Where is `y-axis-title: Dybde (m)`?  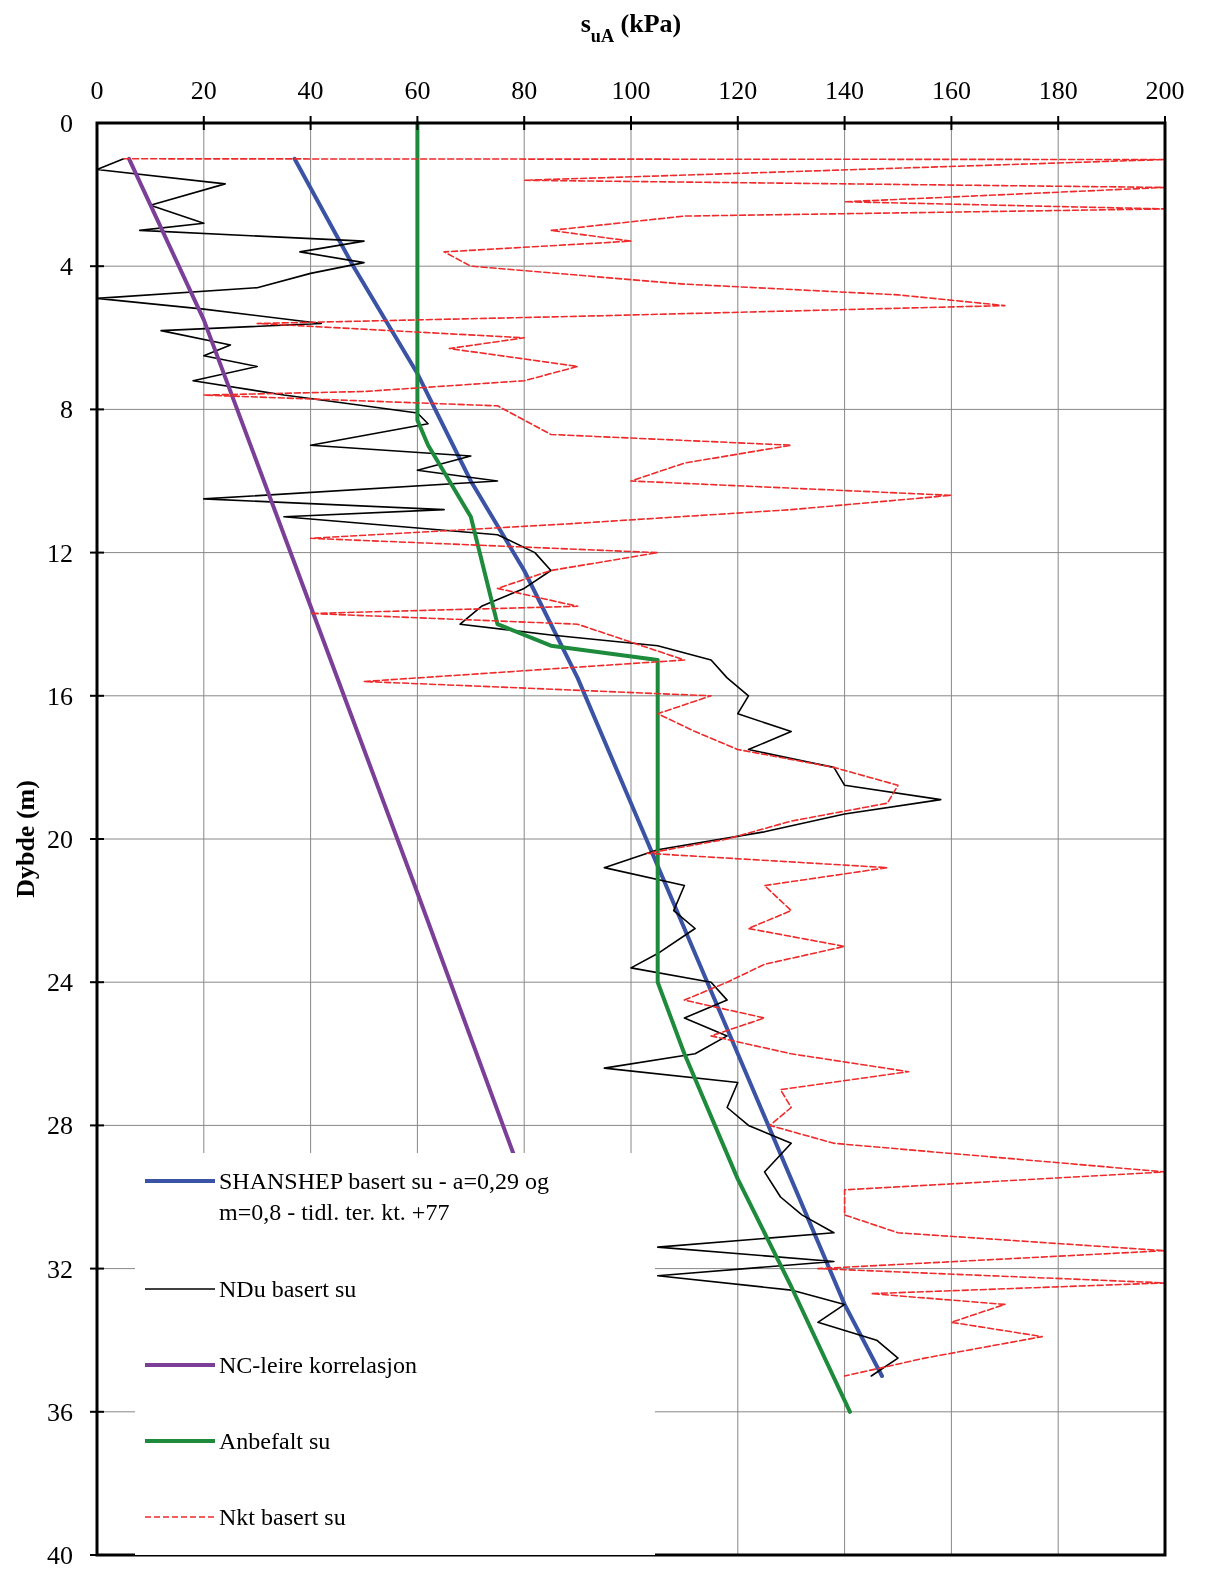
y-axis-title: Dybde (m) is located at coordinates (25, 839).